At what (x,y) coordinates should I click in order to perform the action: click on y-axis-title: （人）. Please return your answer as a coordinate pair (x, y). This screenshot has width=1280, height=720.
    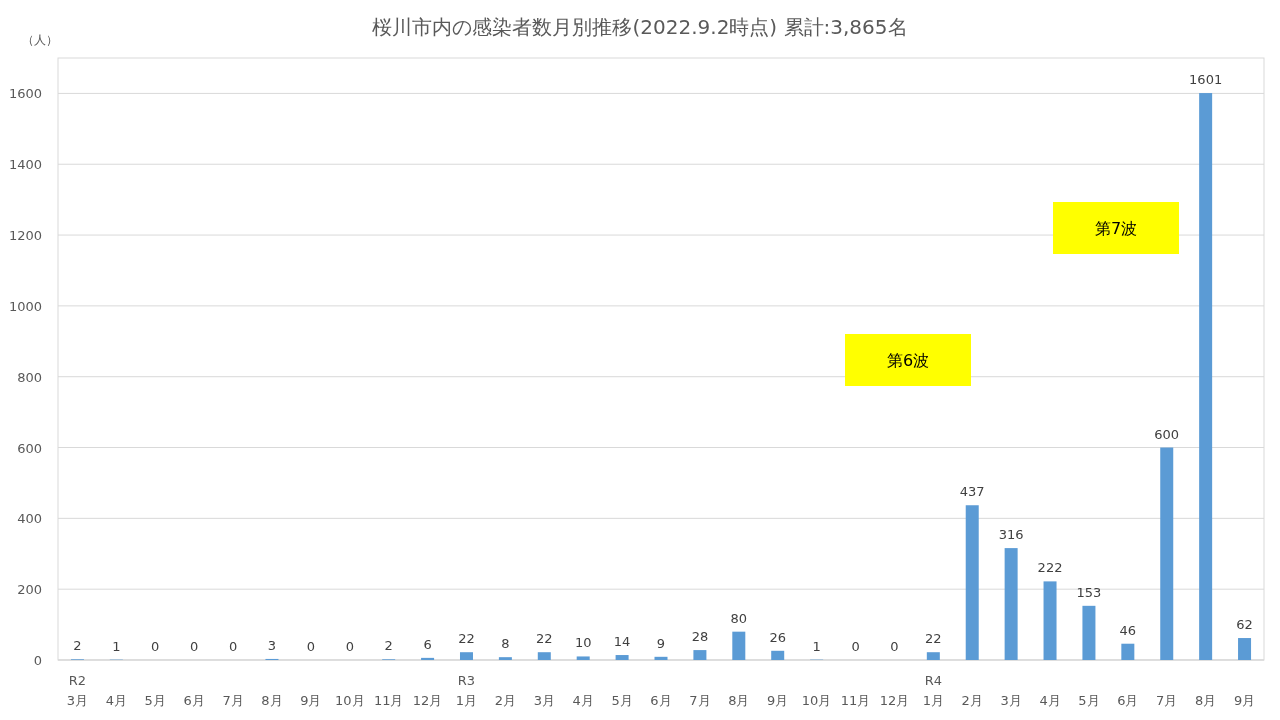
    Looking at the image, I should click on (40, 40).